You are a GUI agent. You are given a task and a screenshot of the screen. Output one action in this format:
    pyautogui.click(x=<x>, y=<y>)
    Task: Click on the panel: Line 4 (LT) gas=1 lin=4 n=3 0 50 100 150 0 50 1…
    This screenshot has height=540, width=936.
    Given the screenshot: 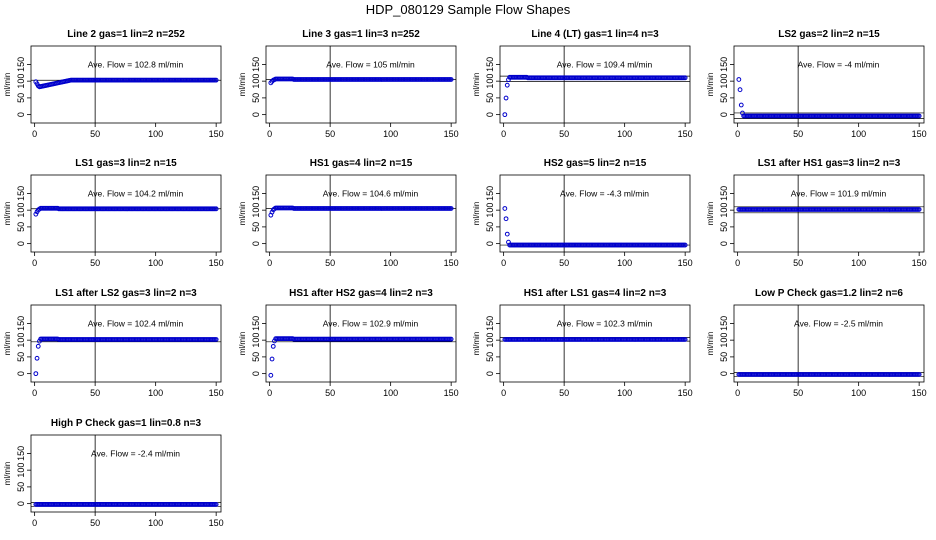 What is the action you would take?
    pyautogui.click(x=582, y=84)
    